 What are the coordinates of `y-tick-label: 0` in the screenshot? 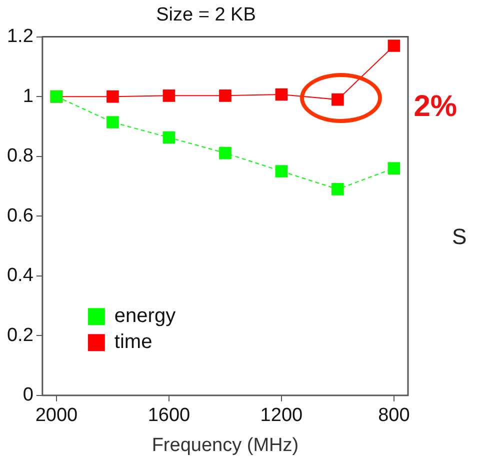 It's located at (28, 395).